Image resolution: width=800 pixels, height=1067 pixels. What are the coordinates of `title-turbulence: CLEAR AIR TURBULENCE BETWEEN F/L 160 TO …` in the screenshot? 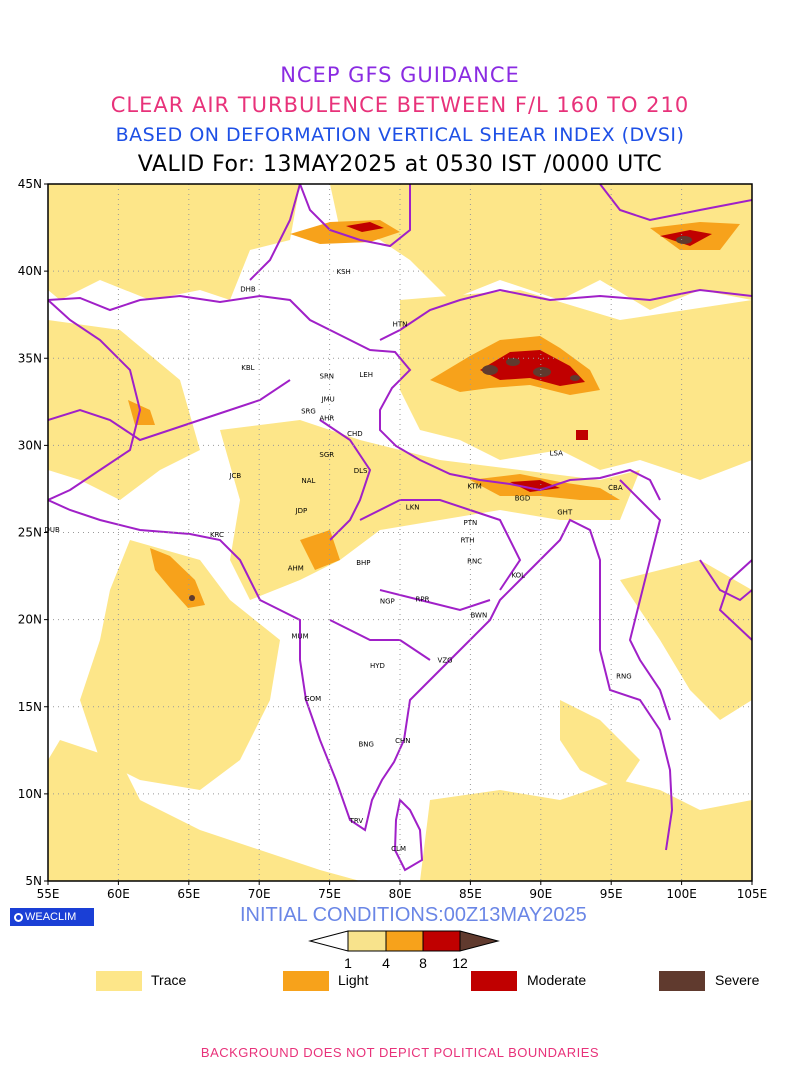 It's located at (400, 105).